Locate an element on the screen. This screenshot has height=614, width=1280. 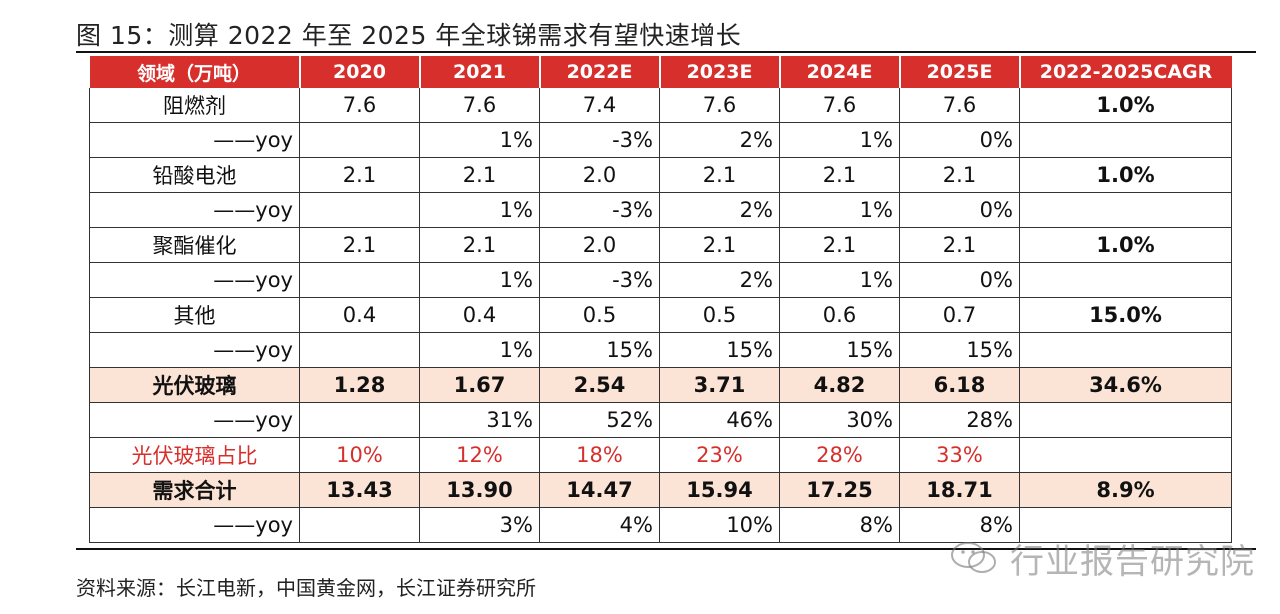
table-row: ——yoy 31% 52% 46% 30% 28% is located at coordinates (660, 420).